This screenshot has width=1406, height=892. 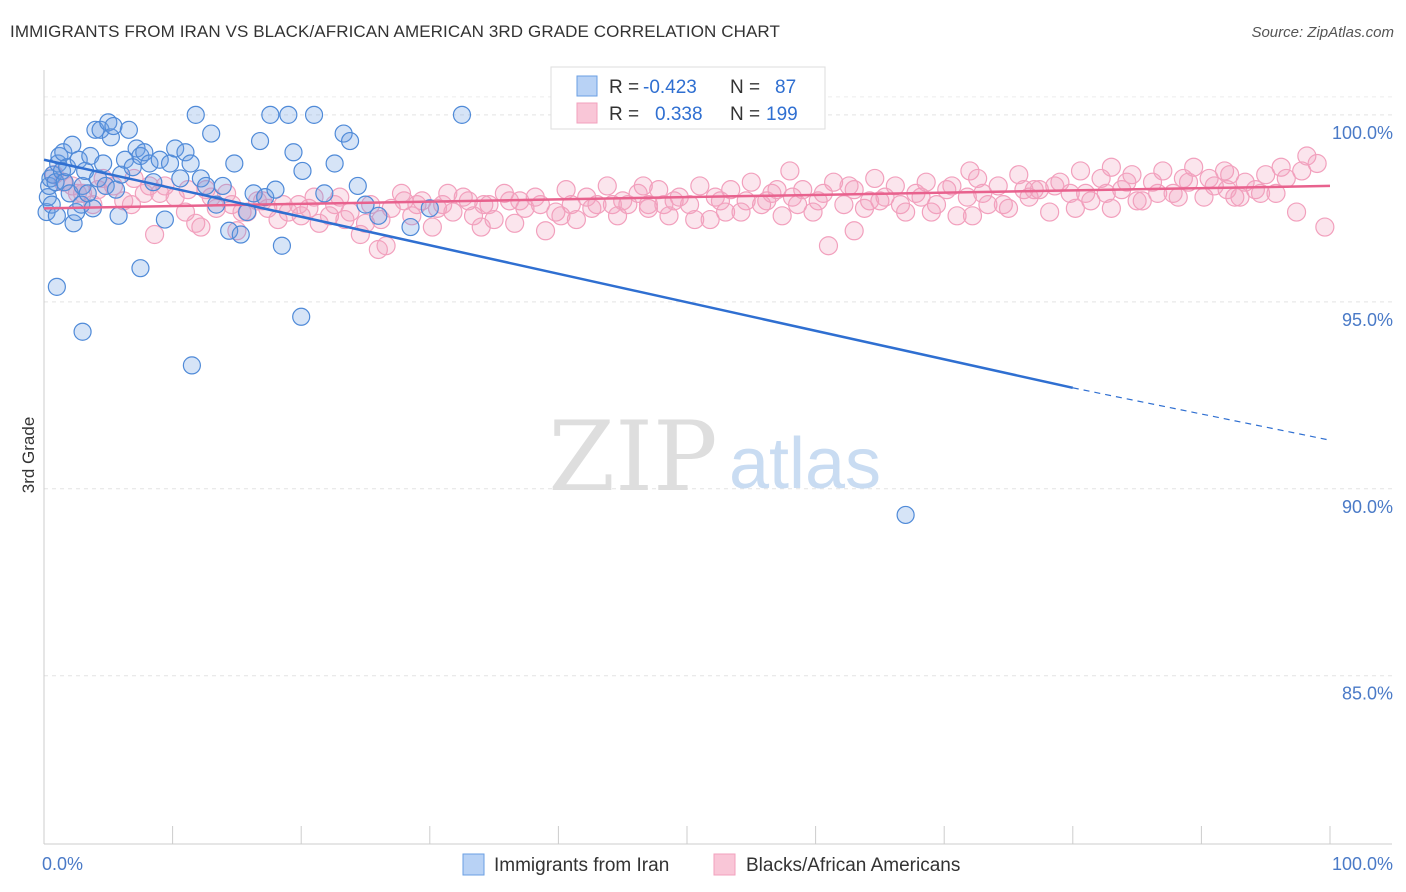 What do you see at coordinates (785, 87) in the screenshot?
I see `legend-n-value: 87` at bounding box center [785, 87].